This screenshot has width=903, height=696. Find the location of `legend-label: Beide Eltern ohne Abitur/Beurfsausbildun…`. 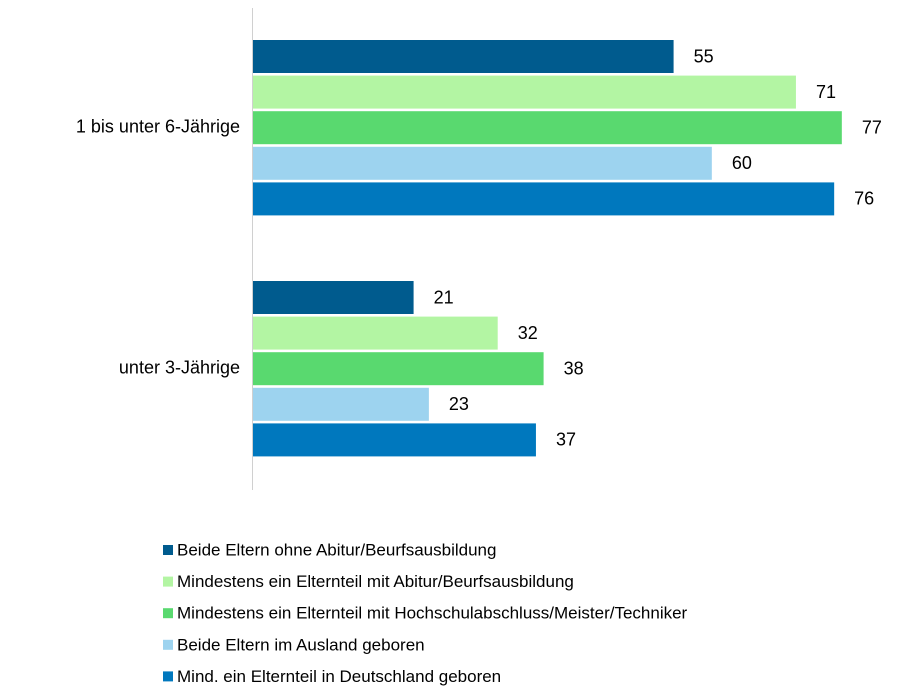

legend-label: Beide Eltern ohne Abitur/Beurfsausbildun… is located at coordinates (336, 549).